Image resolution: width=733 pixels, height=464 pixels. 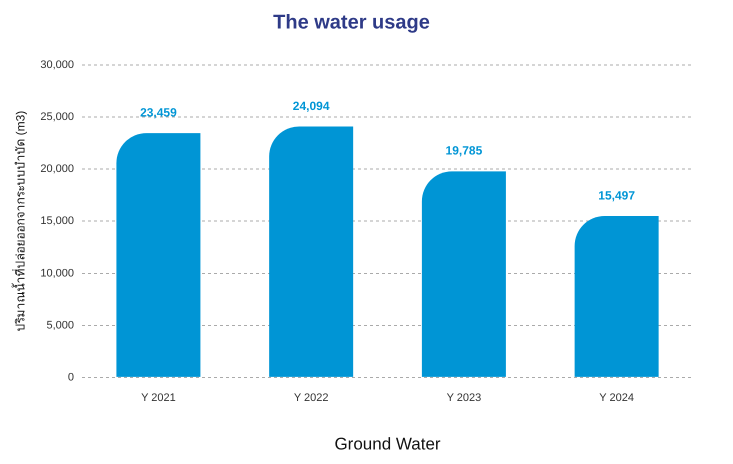 I want to click on y-tick-label: 25,000, so click(x=57, y=117).